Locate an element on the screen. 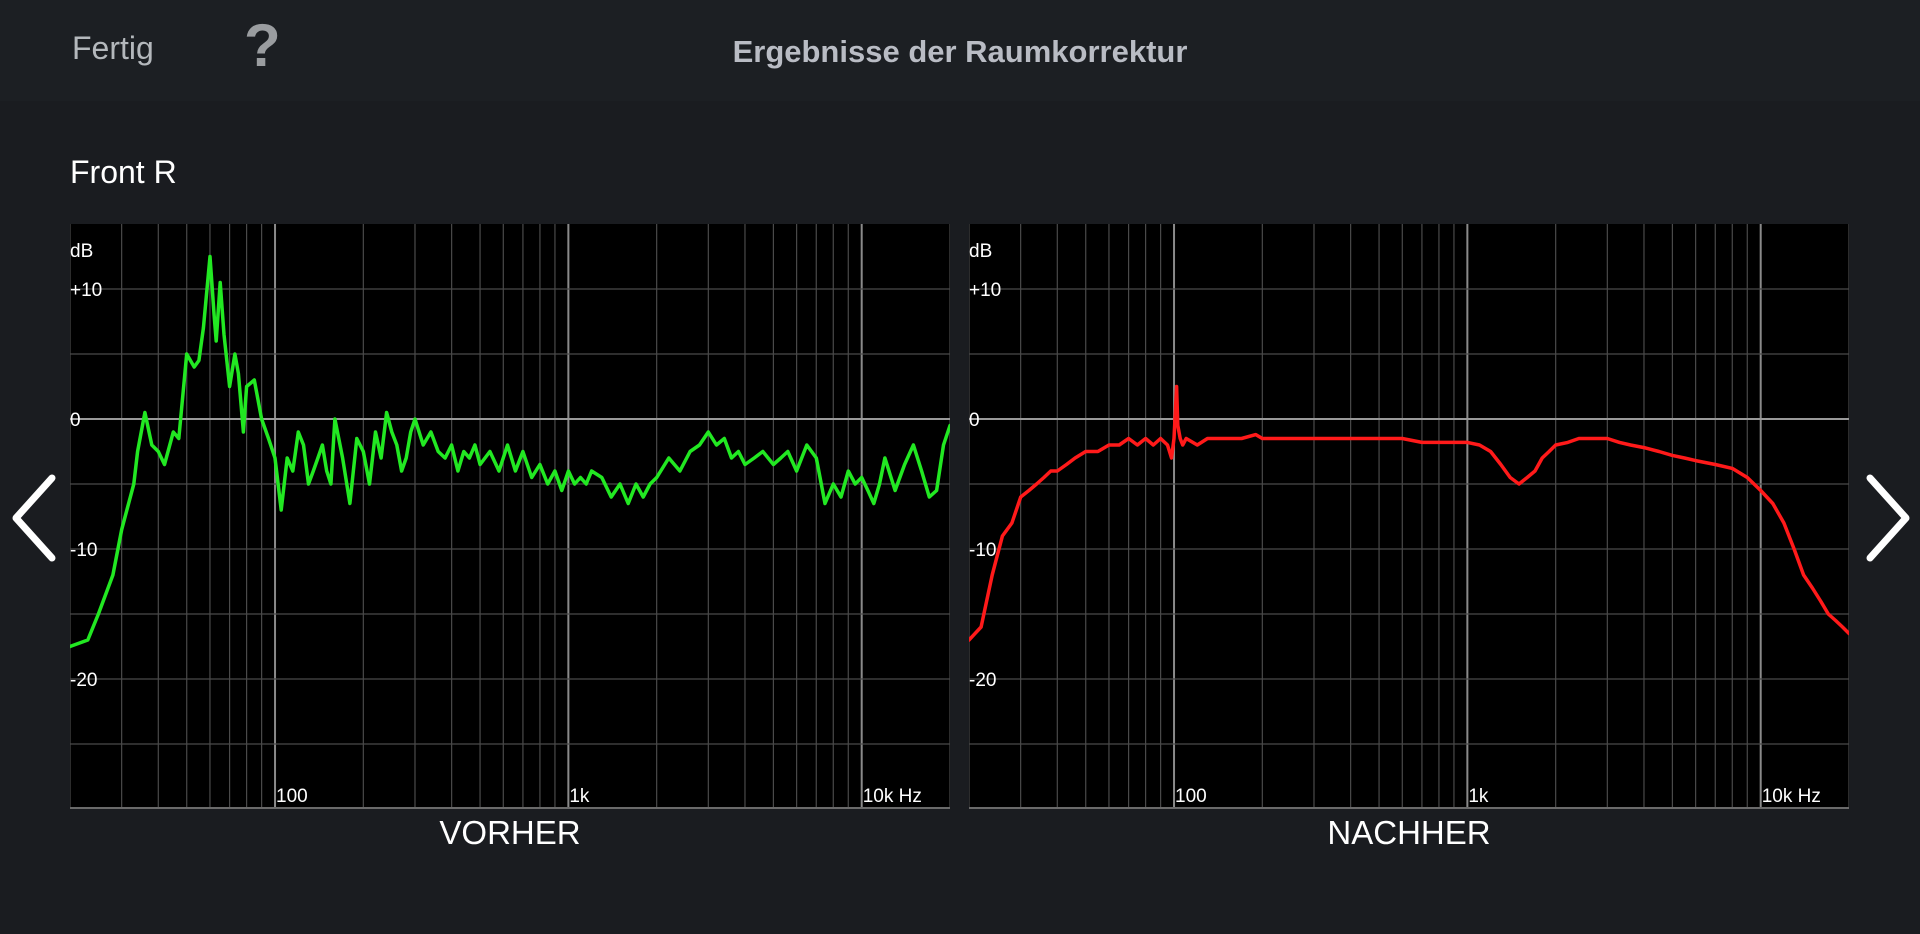 Image resolution: width=1920 pixels, height=934 pixels. page-title: Ergebnisse der Raumkorrektur is located at coordinates (960, 51).